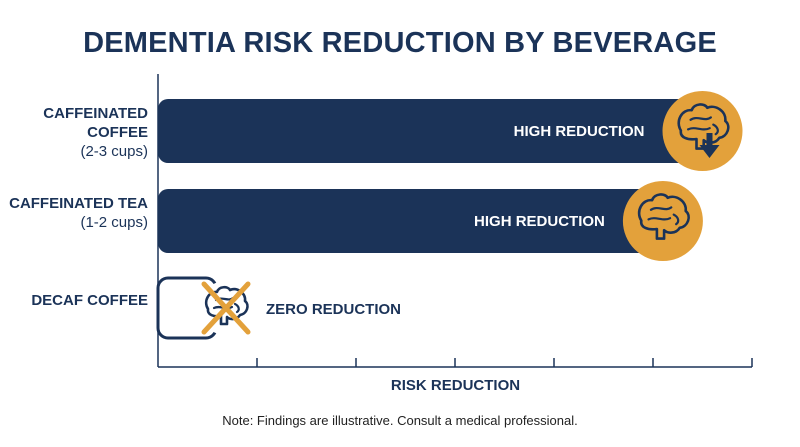 Image resolution: width=800 pixels, height=447 pixels. I want to click on category-label-decaf: DECAF COFFEE, so click(89, 300).